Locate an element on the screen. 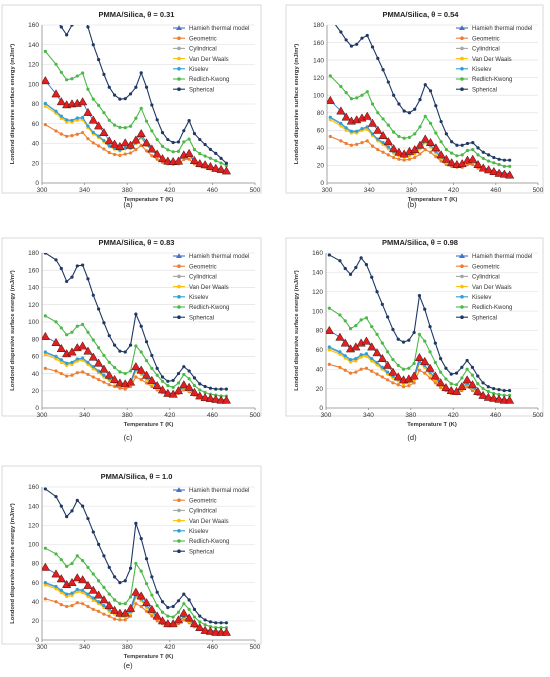 This screenshot has width=550, height=677. y-tick-label: 60 is located at coordinates (36, 124).